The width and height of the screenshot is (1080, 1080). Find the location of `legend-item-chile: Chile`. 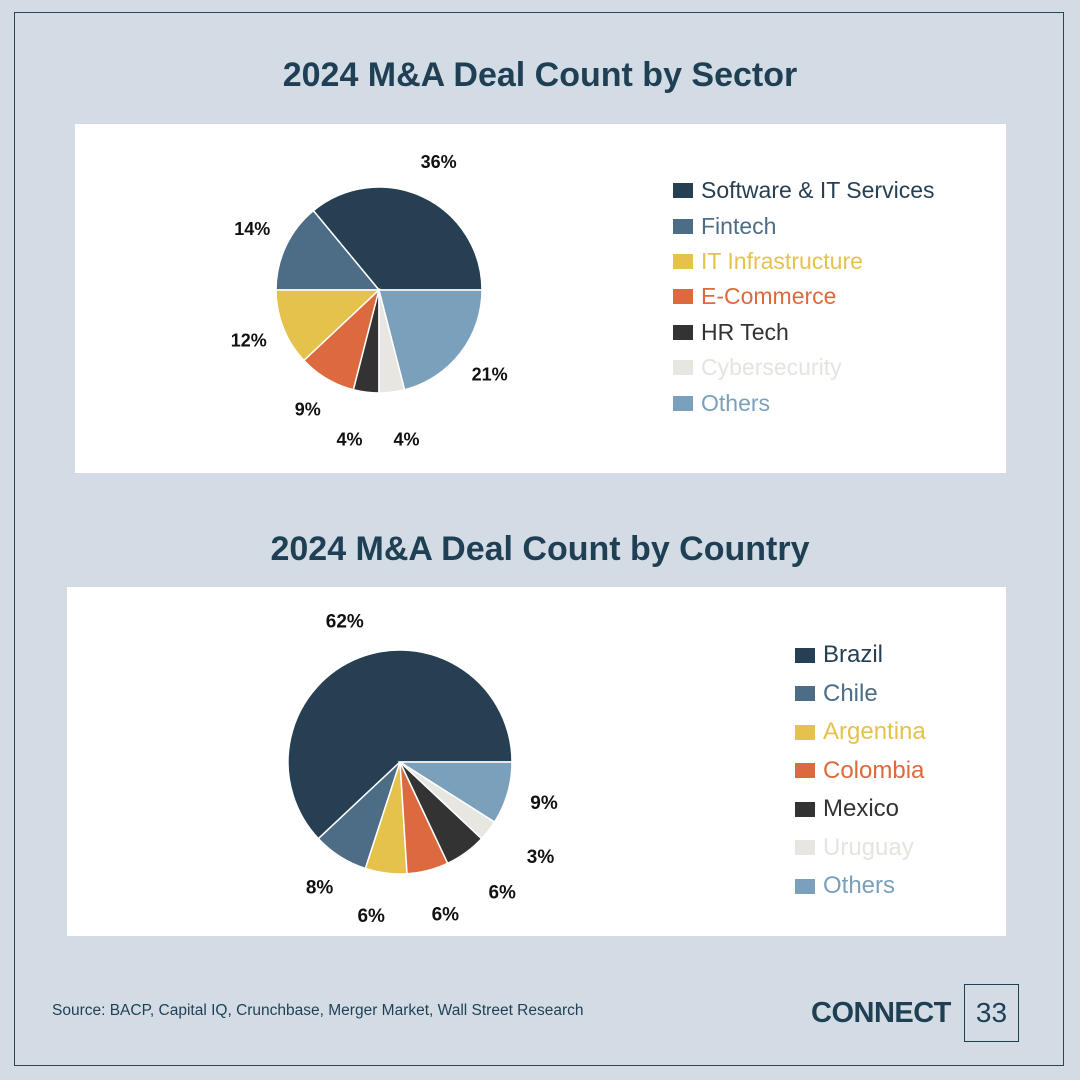

legend-item-chile: Chile is located at coordinates (860, 694).